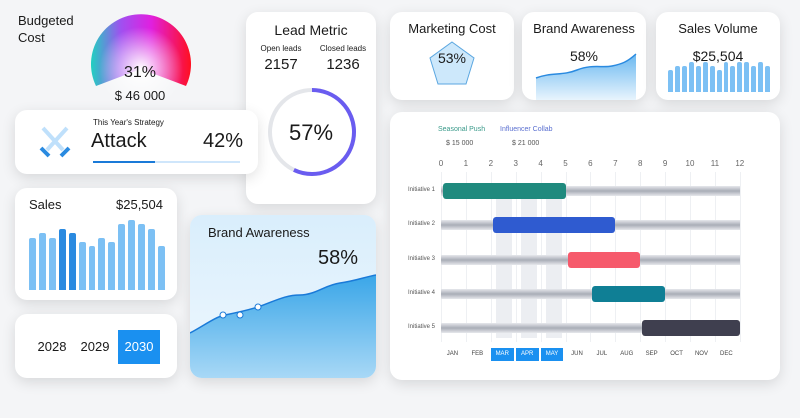 The height and width of the screenshot is (418, 800). Describe the element at coordinates (527, 354) in the screenshot. I see `month-apr: APR` at that location.